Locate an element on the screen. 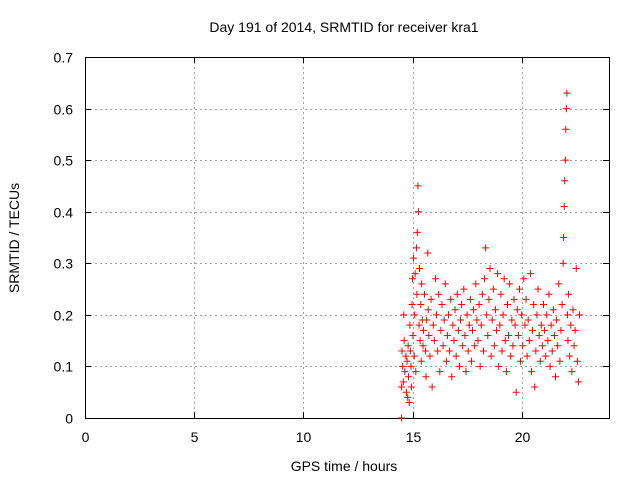  y-tick-label: 0.3 is located at coordinates (64, 264).